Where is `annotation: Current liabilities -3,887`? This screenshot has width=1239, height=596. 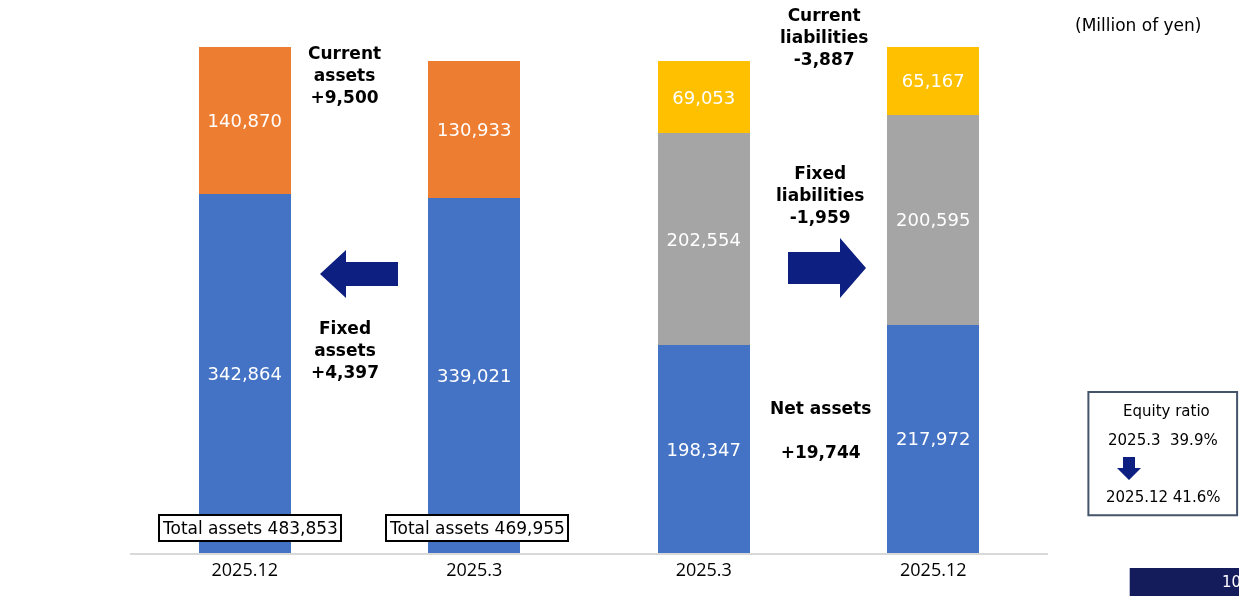
annotation: Current liabilities -3,887 is located at coordinates (824, 37).